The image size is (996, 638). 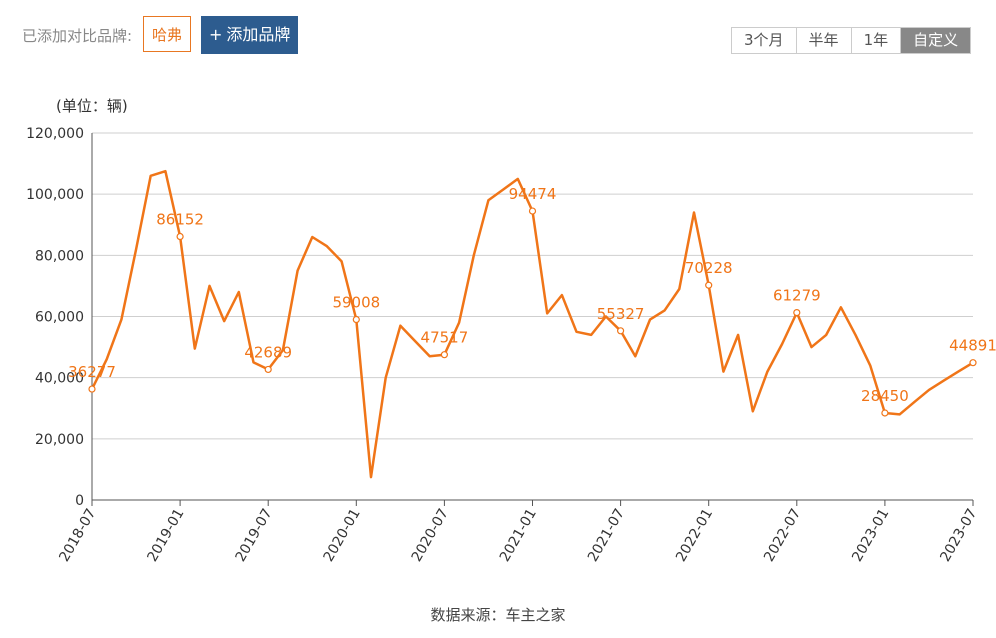 I want to click on data-label: 44891, so click(x=972, y=346).